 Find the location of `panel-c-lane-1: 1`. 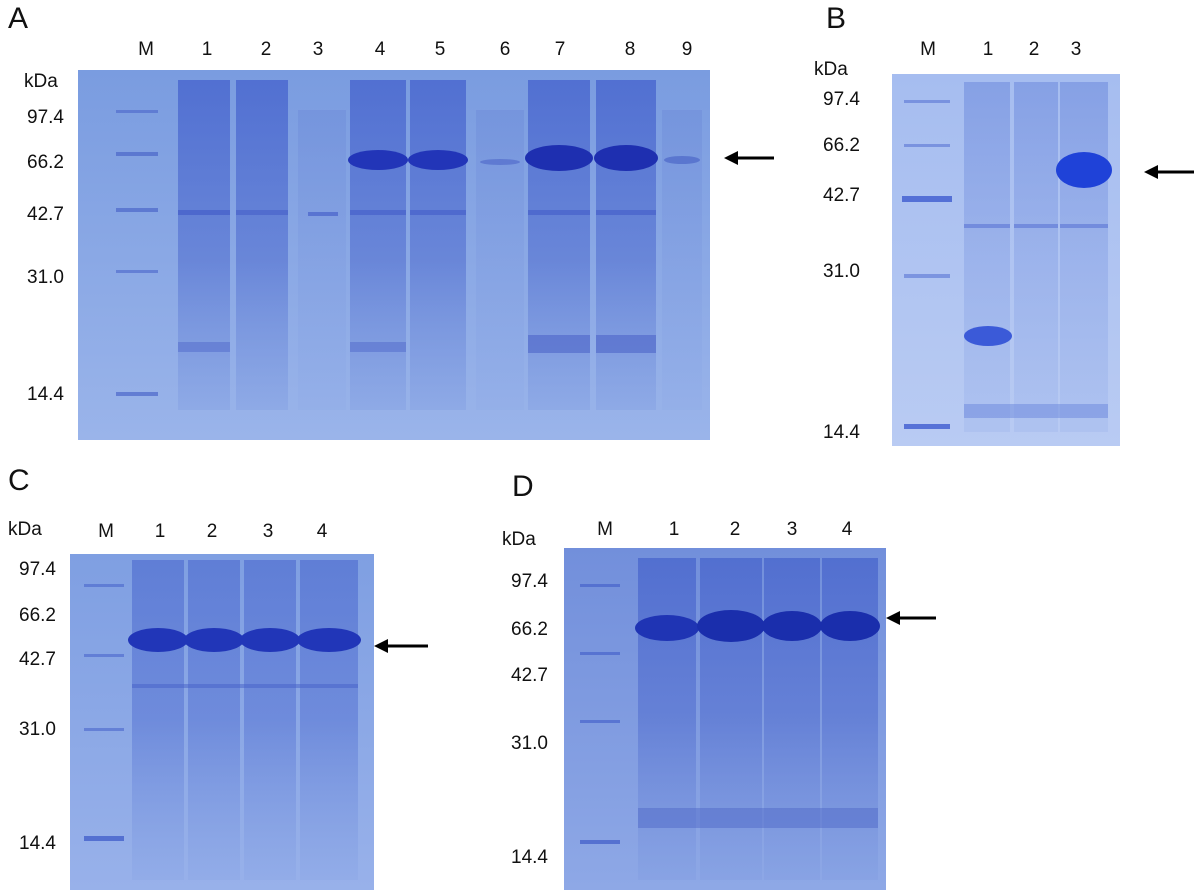

panel-c-lane-1: 1 is located at coordinates (160, 531).